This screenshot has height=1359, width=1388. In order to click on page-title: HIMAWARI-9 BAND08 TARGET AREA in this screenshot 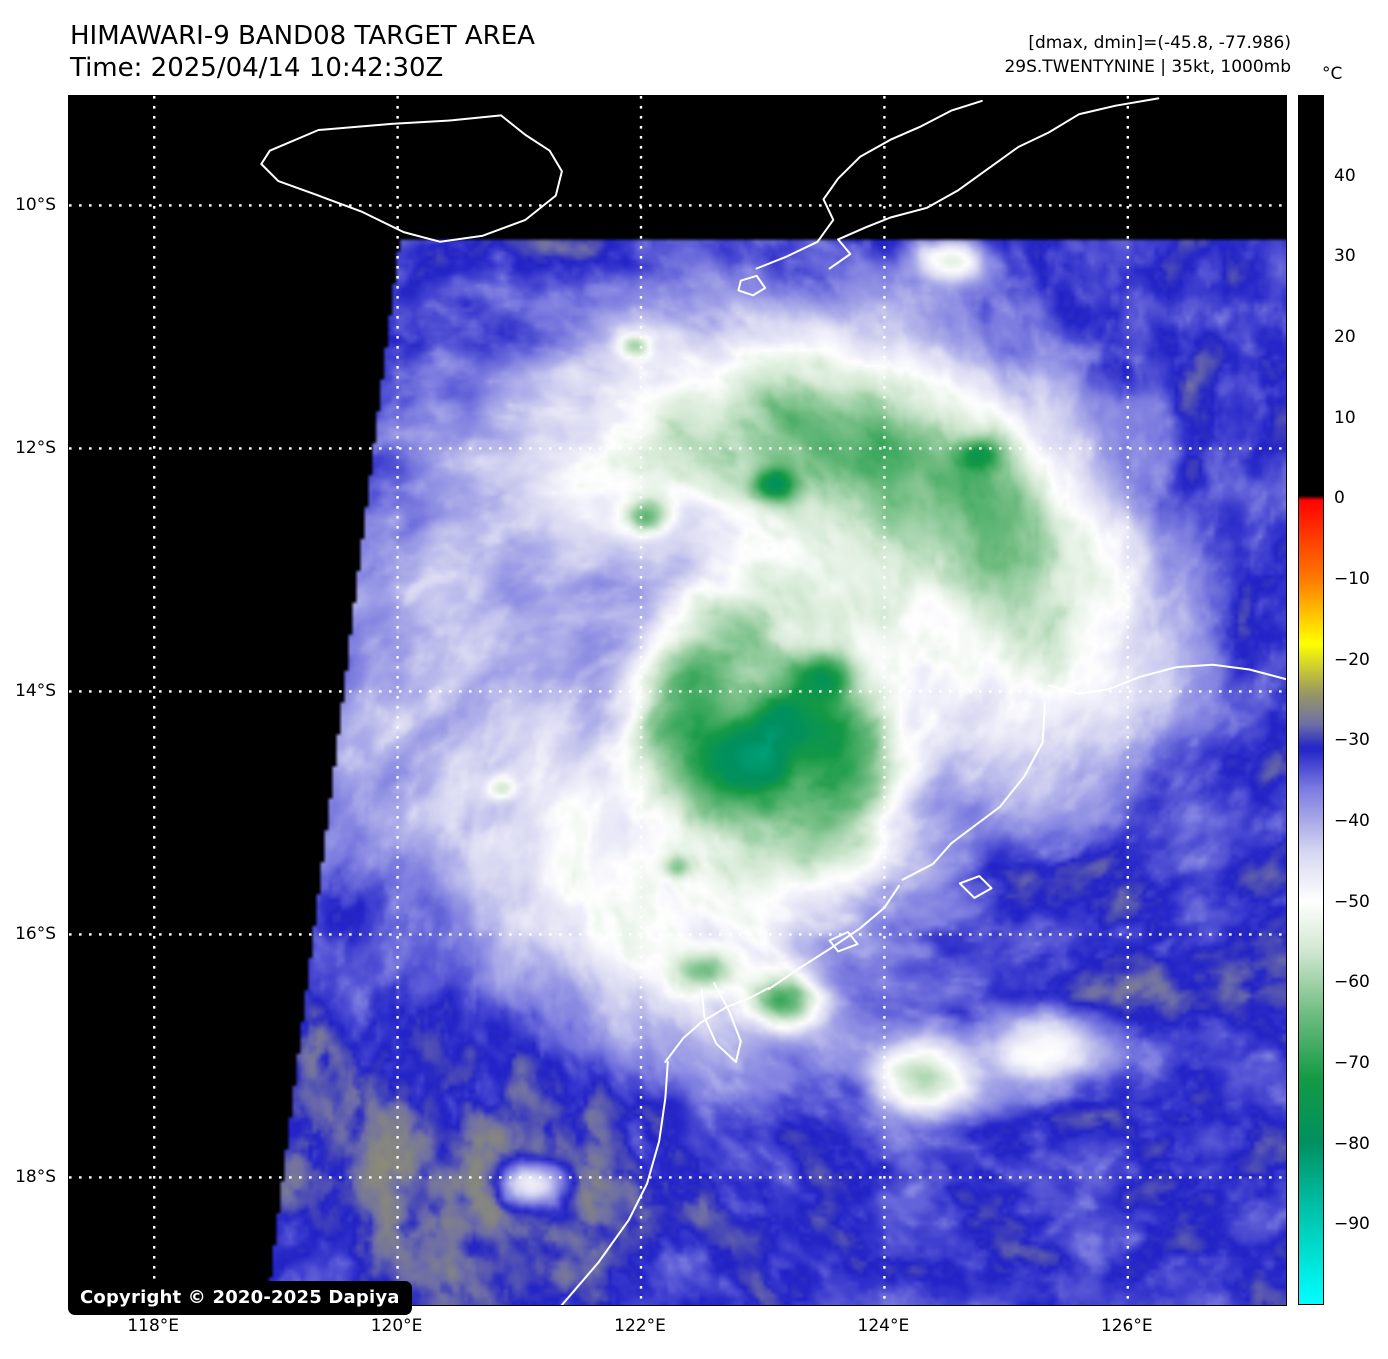, I will do `click(302, 36)`.